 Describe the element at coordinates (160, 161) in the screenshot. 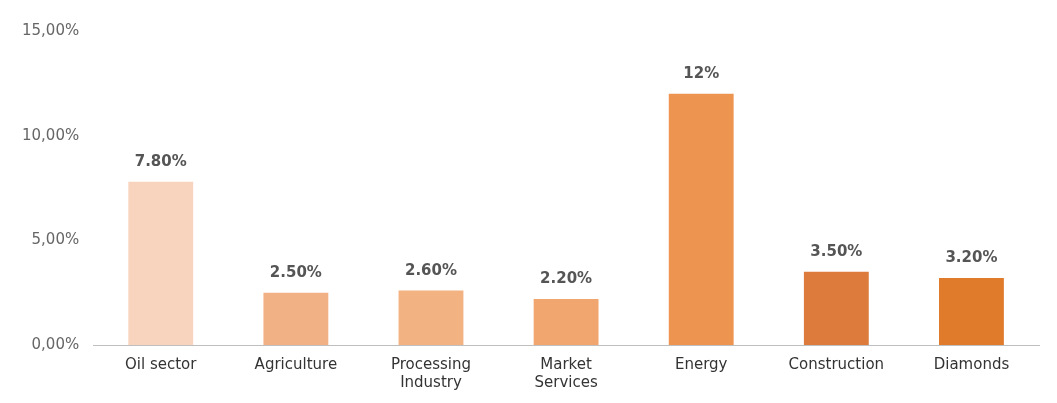

I see `data-label: 7.80%` at that location.